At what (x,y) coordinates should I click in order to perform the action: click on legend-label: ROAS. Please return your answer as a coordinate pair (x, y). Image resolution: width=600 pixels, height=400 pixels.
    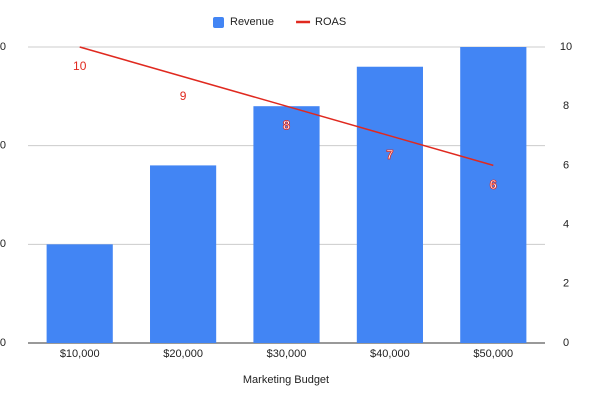
    Looking at the image, I should click on (330, 22).